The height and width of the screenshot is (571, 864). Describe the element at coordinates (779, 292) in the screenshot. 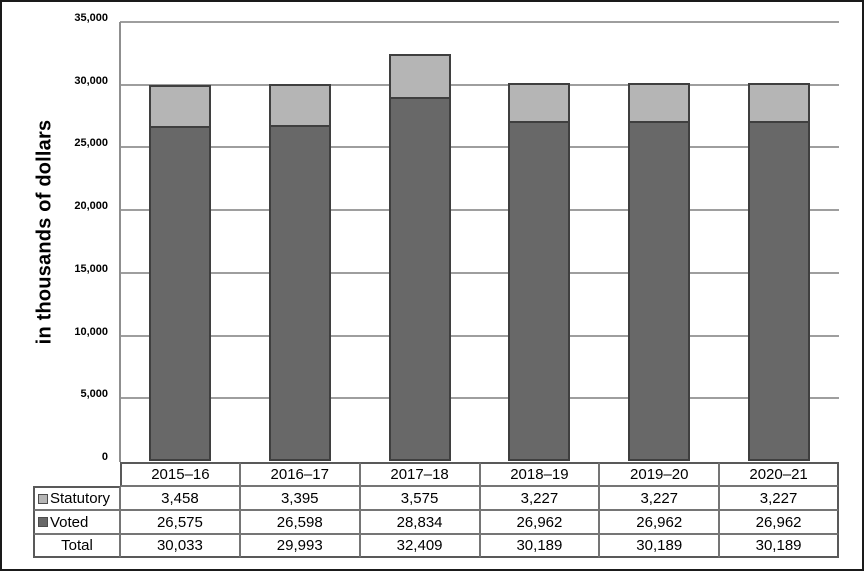

I see `bar-2020-21-voted` at that location.